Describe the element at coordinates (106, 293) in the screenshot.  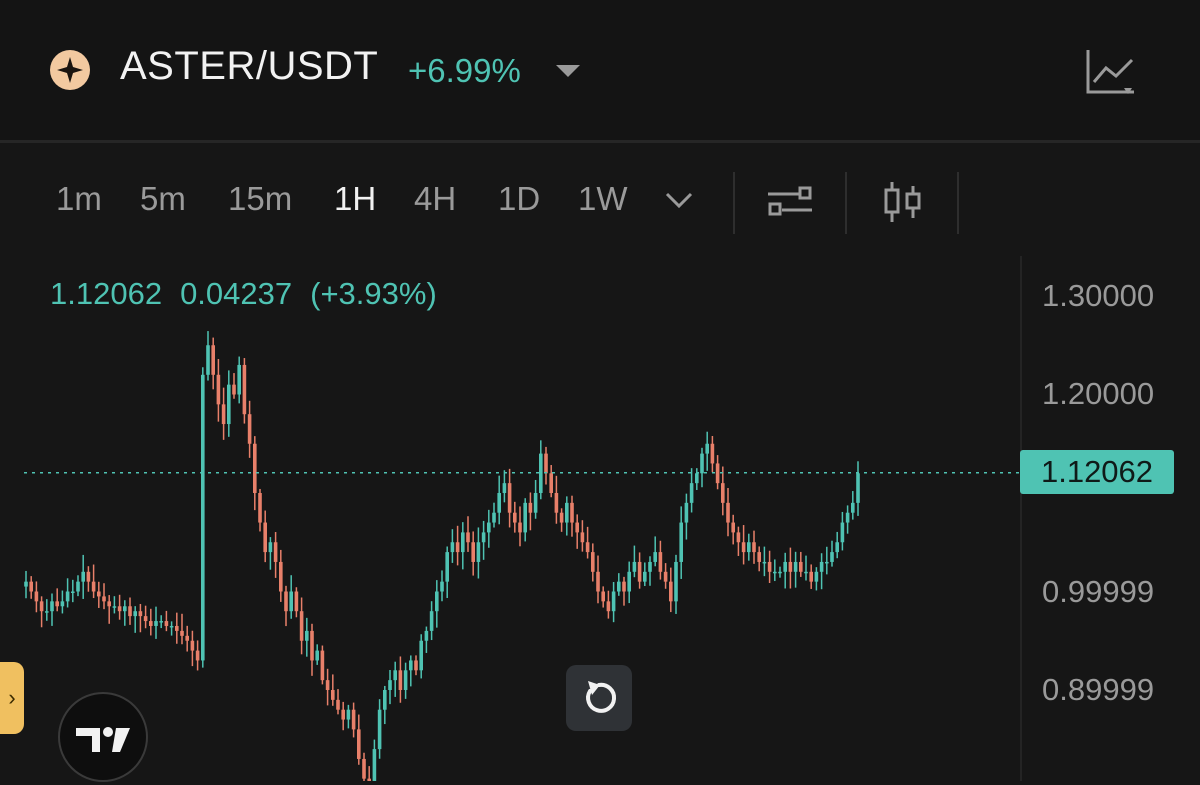
I see `ohlc-price: 1.12062` at that location.